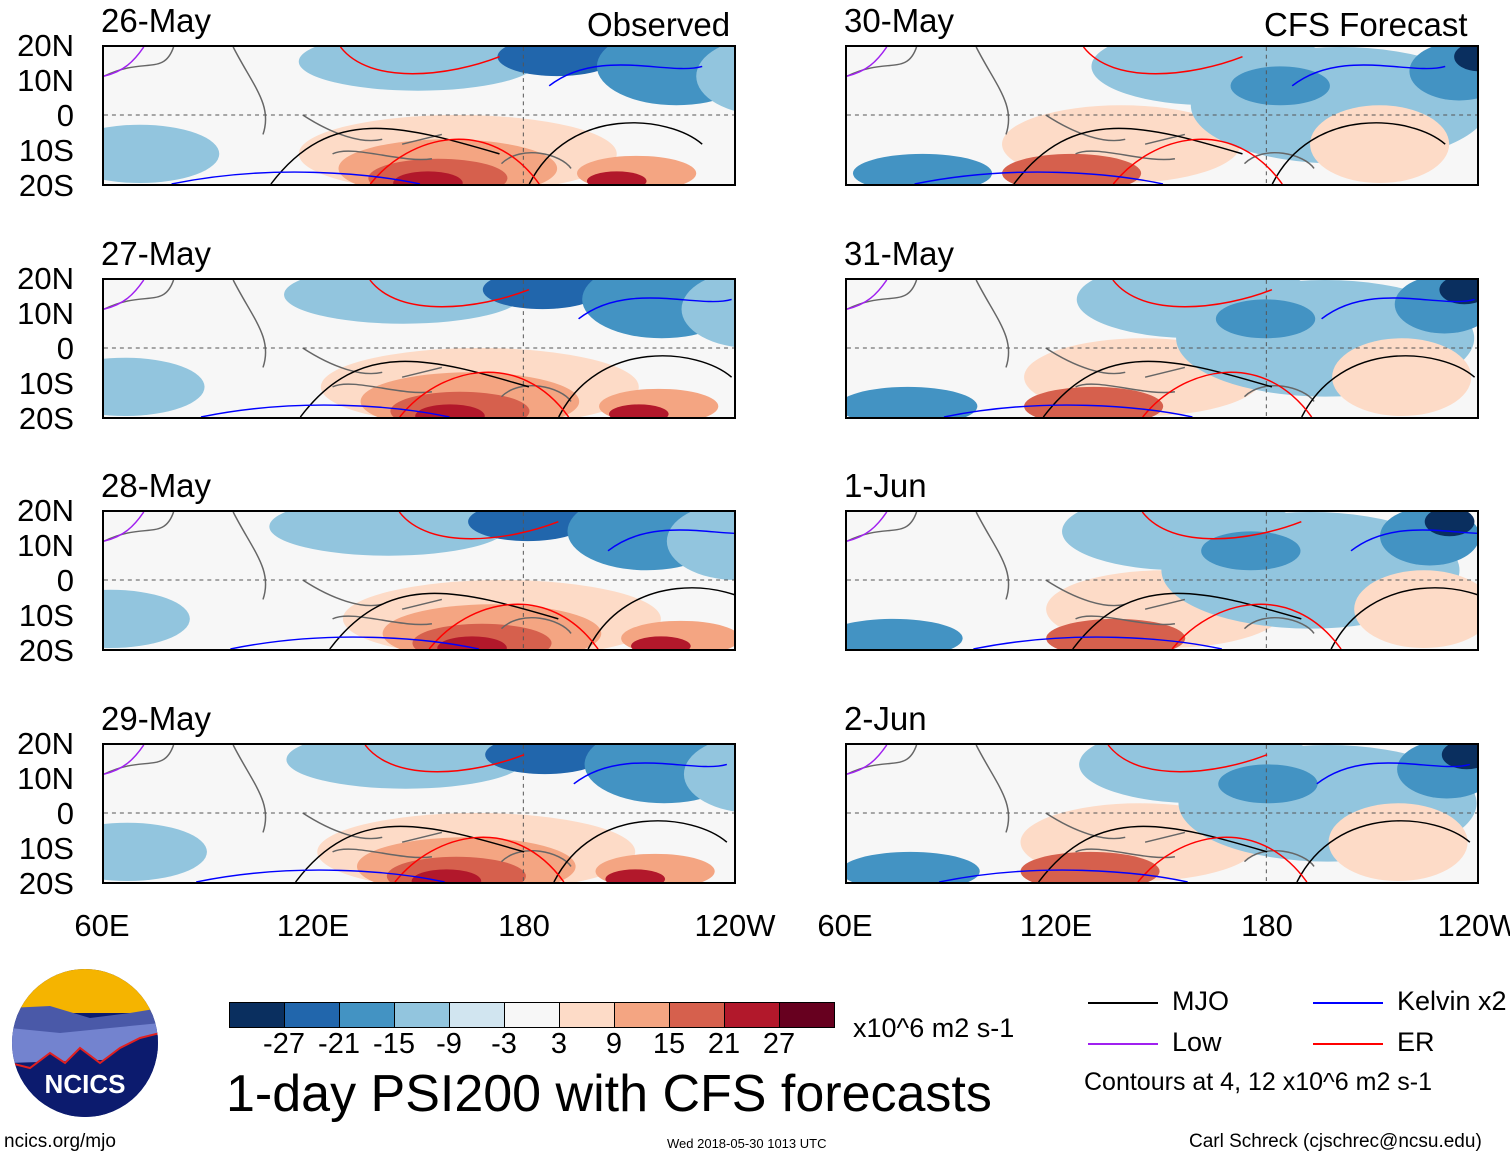 The width and height of the screenshot is (1510, 1158). What do you see at coordinates (1348, 1003) in the screenshot?
I see `legend-line` at bounding box center [1348, 1003].